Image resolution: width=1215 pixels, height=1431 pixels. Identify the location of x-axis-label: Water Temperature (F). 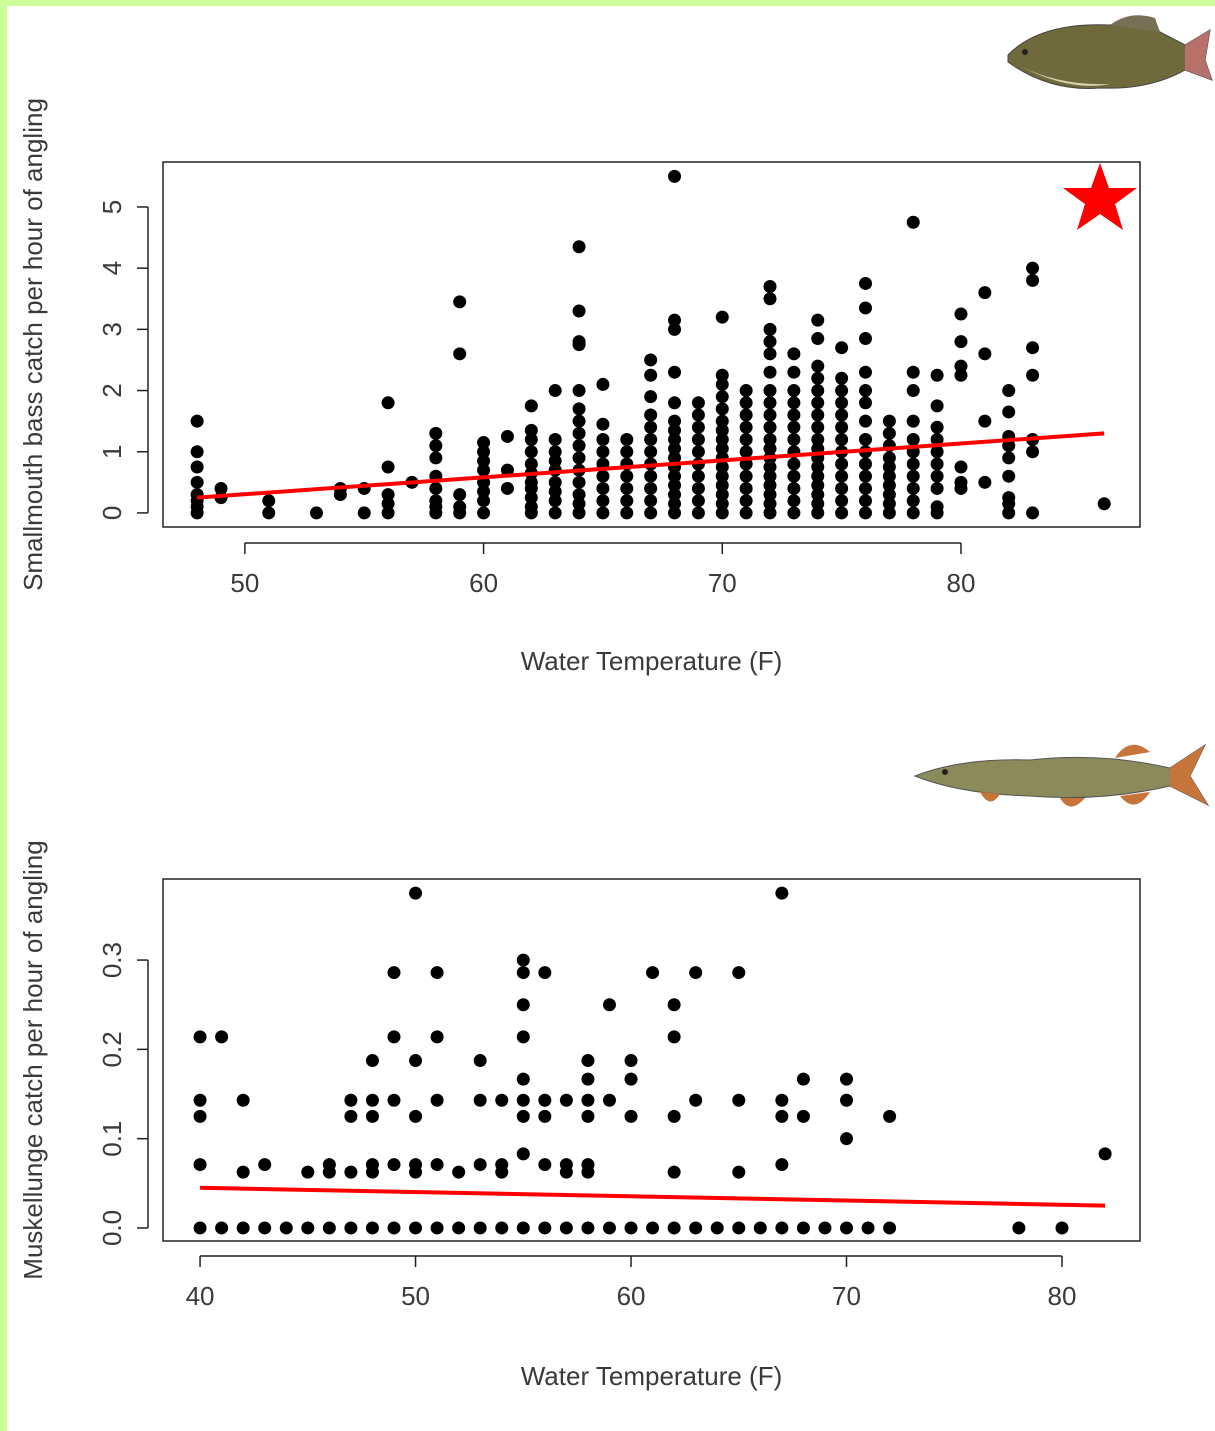
(652, 1376).